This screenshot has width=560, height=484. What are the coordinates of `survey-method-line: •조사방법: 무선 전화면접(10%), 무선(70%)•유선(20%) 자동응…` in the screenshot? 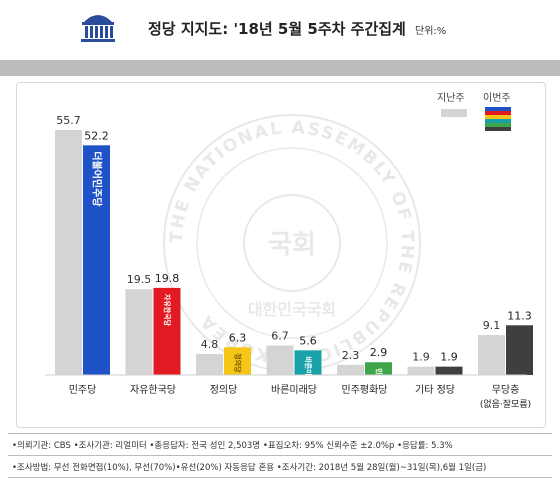 It's located at (249, 468).